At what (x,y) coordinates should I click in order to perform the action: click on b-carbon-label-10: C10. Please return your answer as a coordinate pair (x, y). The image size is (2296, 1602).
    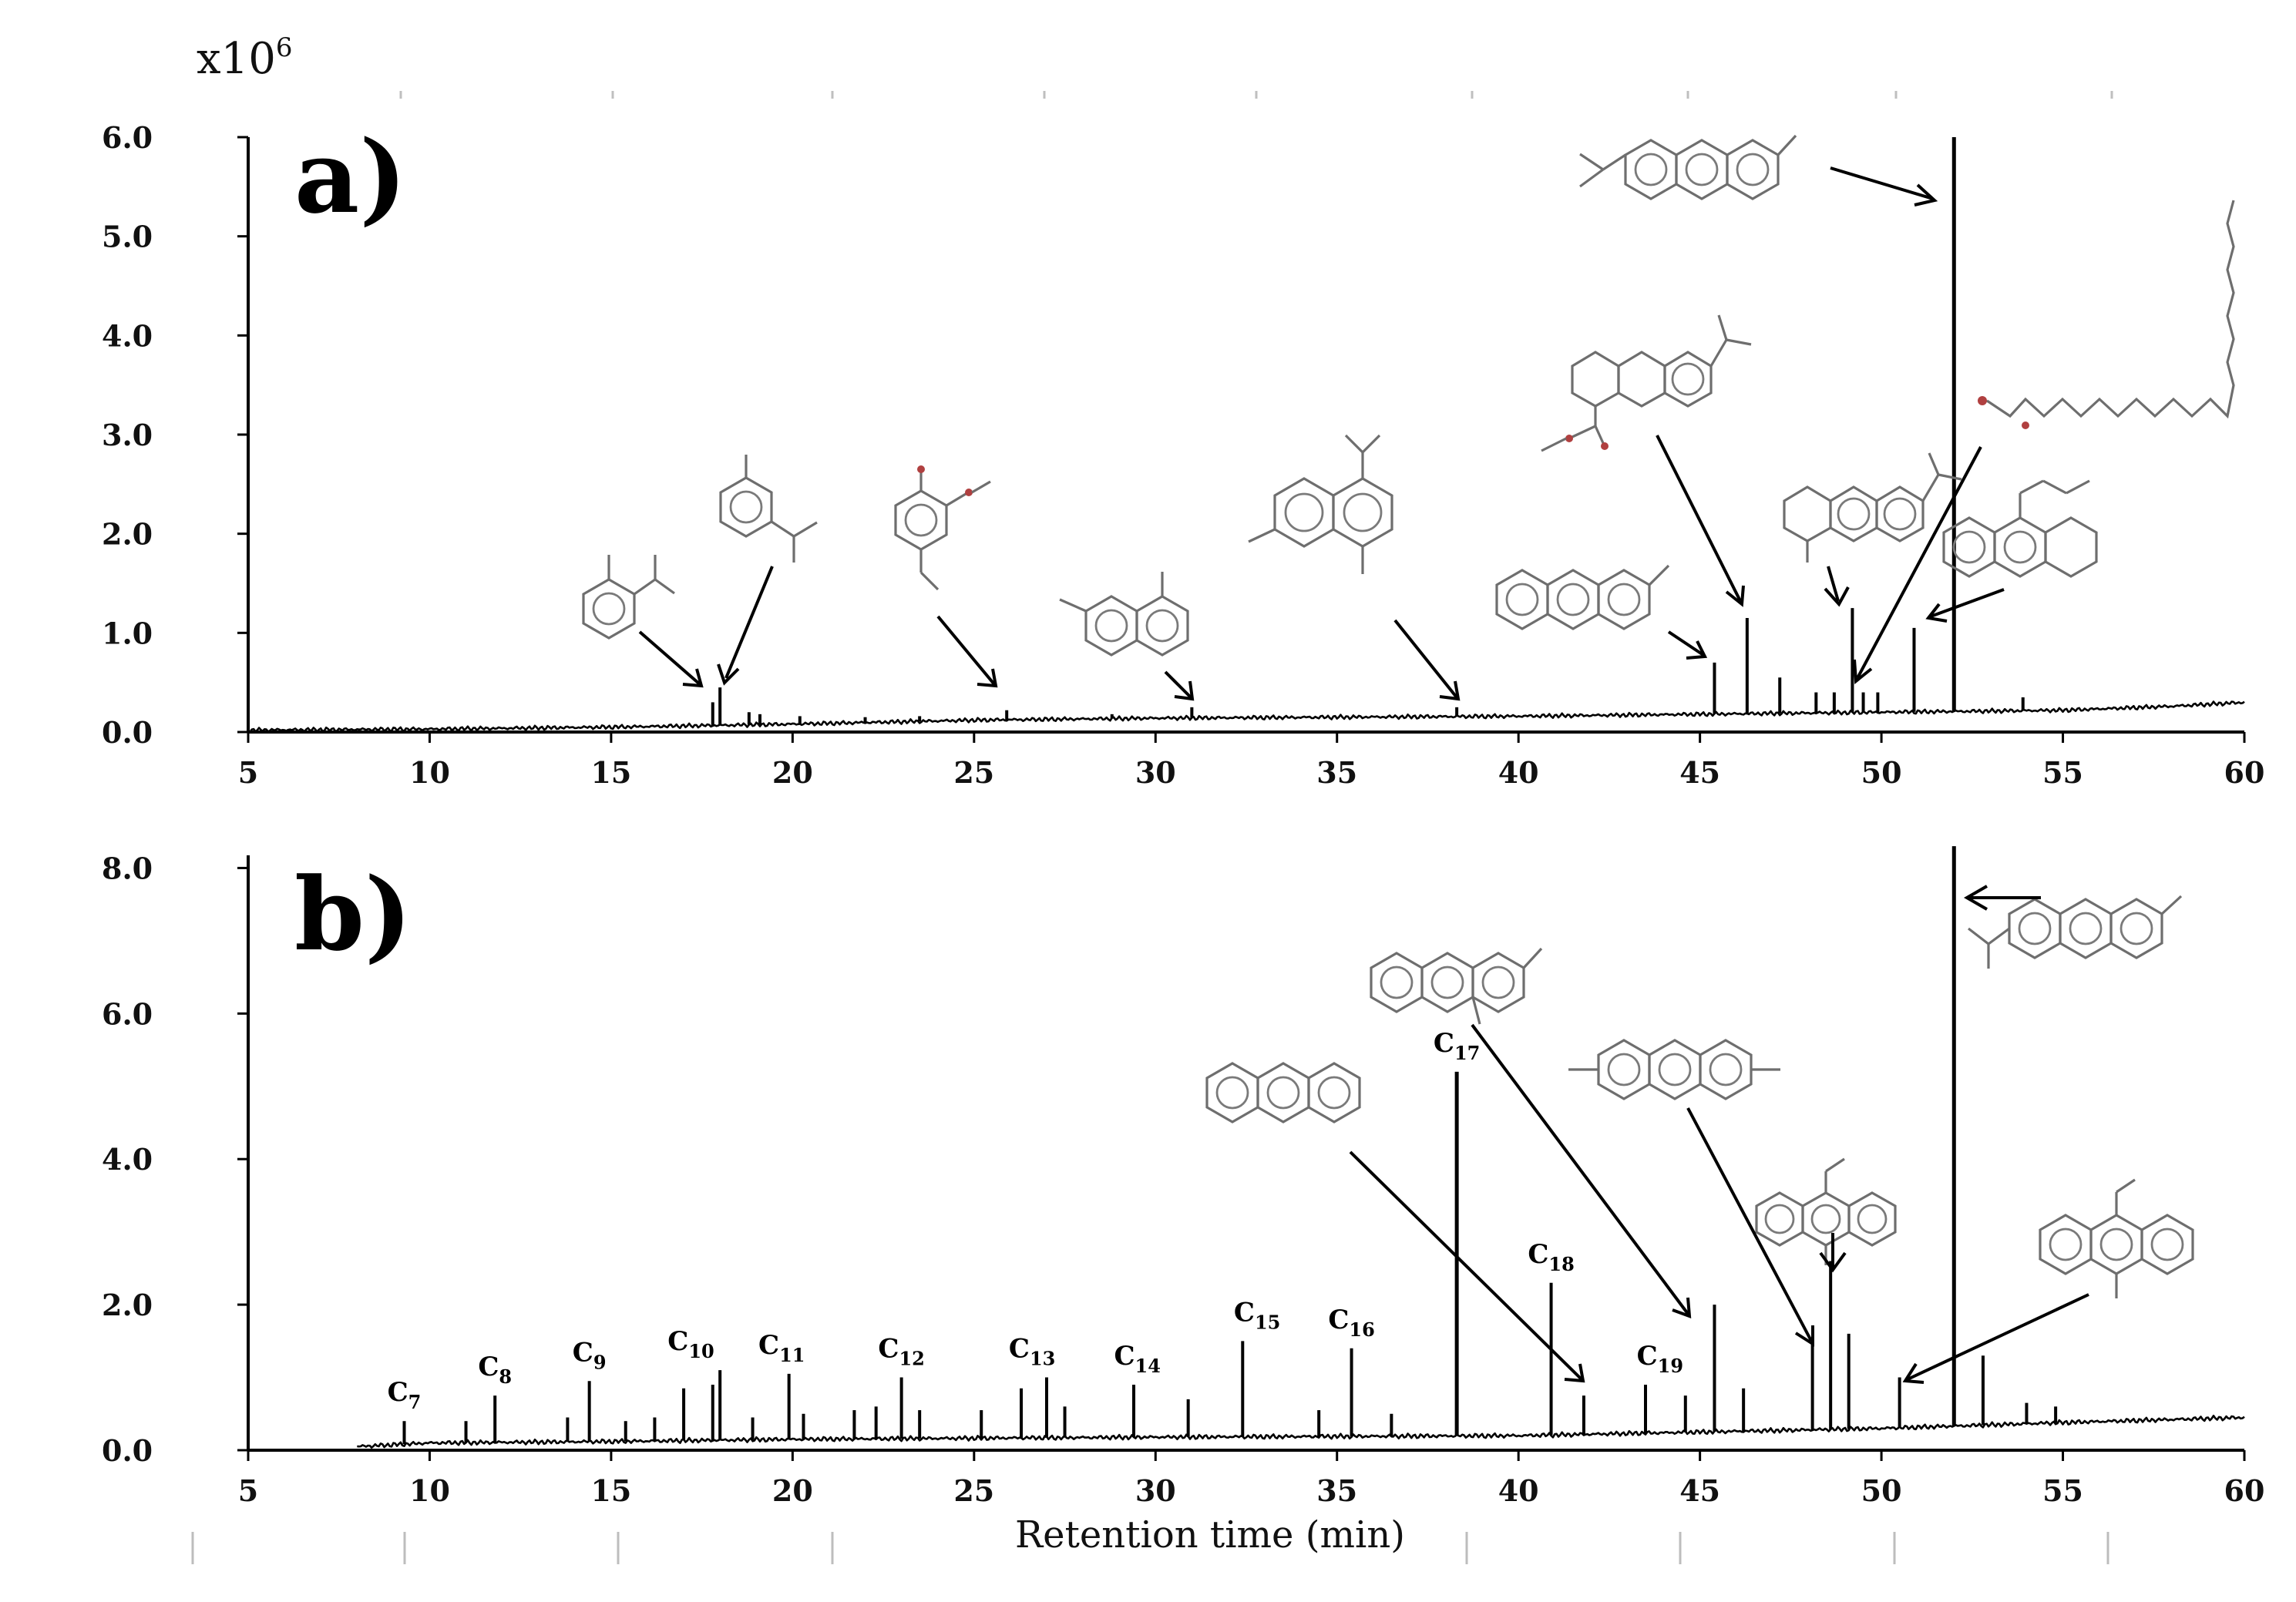
    Looking at the image, I should click on (690, 1344).